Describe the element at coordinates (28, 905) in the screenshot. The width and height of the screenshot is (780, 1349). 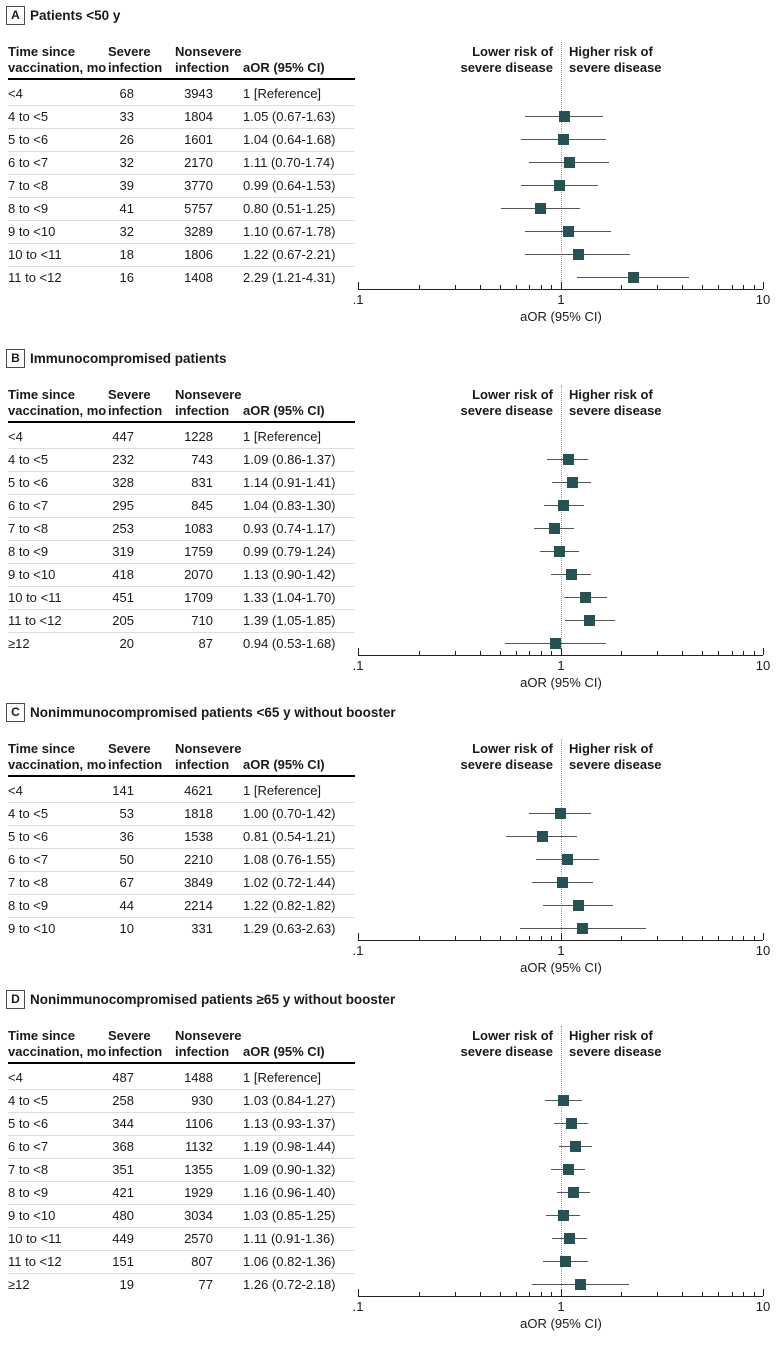
I see `cell-time: 8 to <9` at that location.